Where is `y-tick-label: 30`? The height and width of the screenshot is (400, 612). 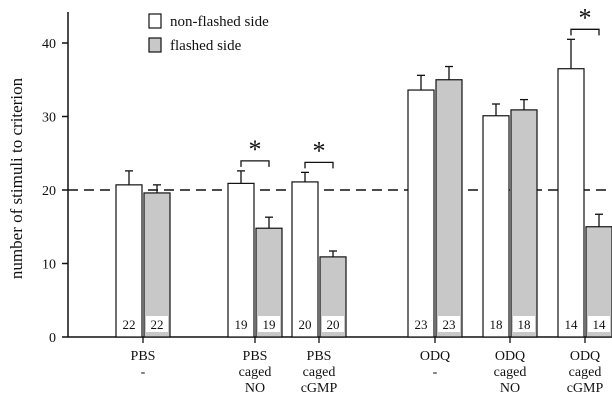
y-tick-label: 30 is located at coordinates (49, 118).